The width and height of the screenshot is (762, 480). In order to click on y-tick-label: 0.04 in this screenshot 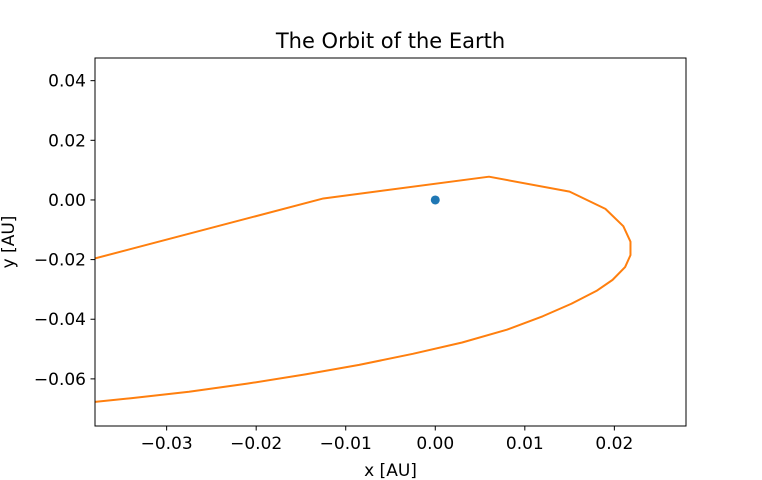, I will do `click(67, 82)`.